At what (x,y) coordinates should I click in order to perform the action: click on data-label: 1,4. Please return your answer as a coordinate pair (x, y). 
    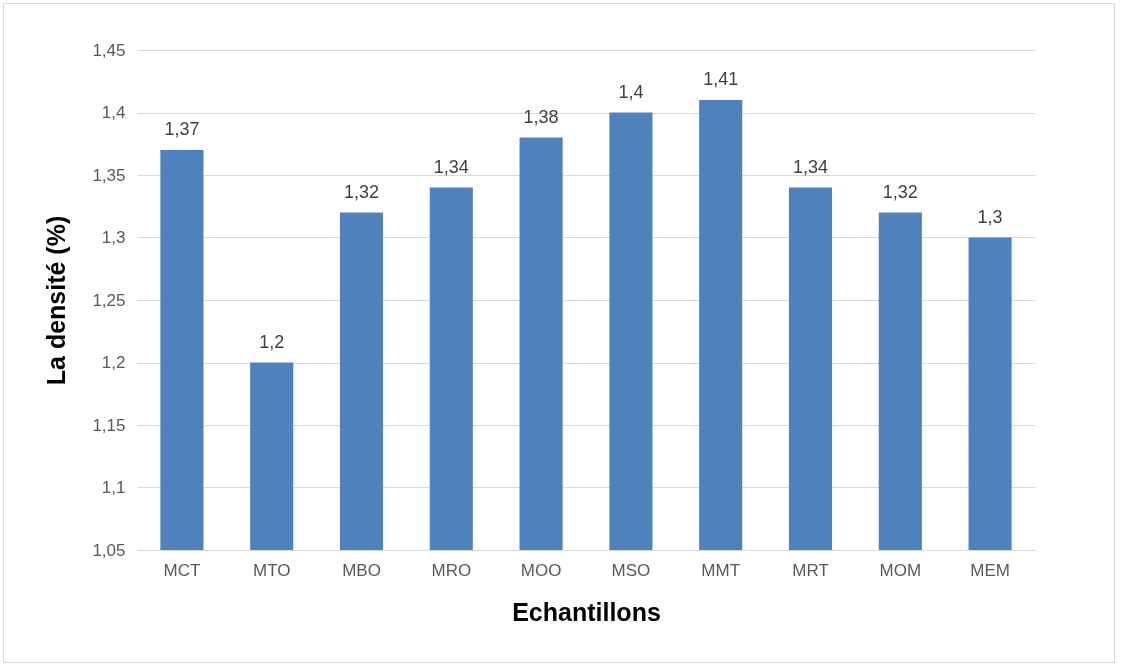
    Looking at the image, I should click on (631, 91).